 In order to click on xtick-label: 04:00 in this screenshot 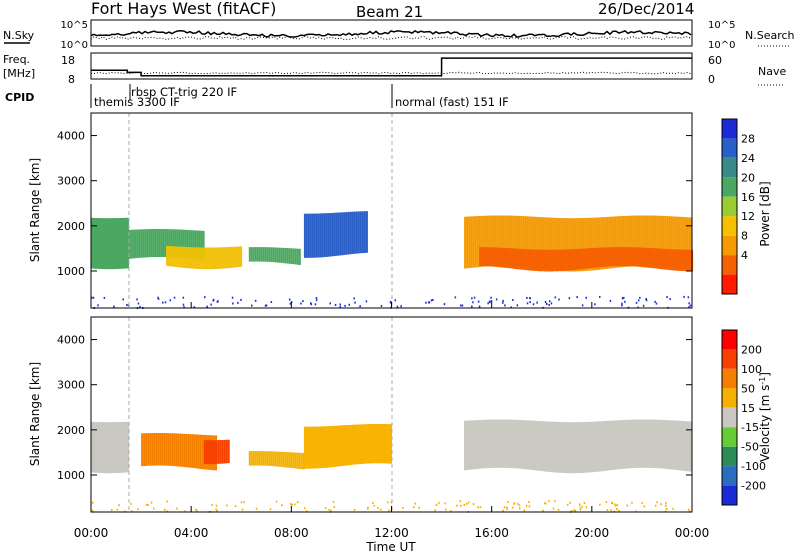, I will do `click(191, 533)`.